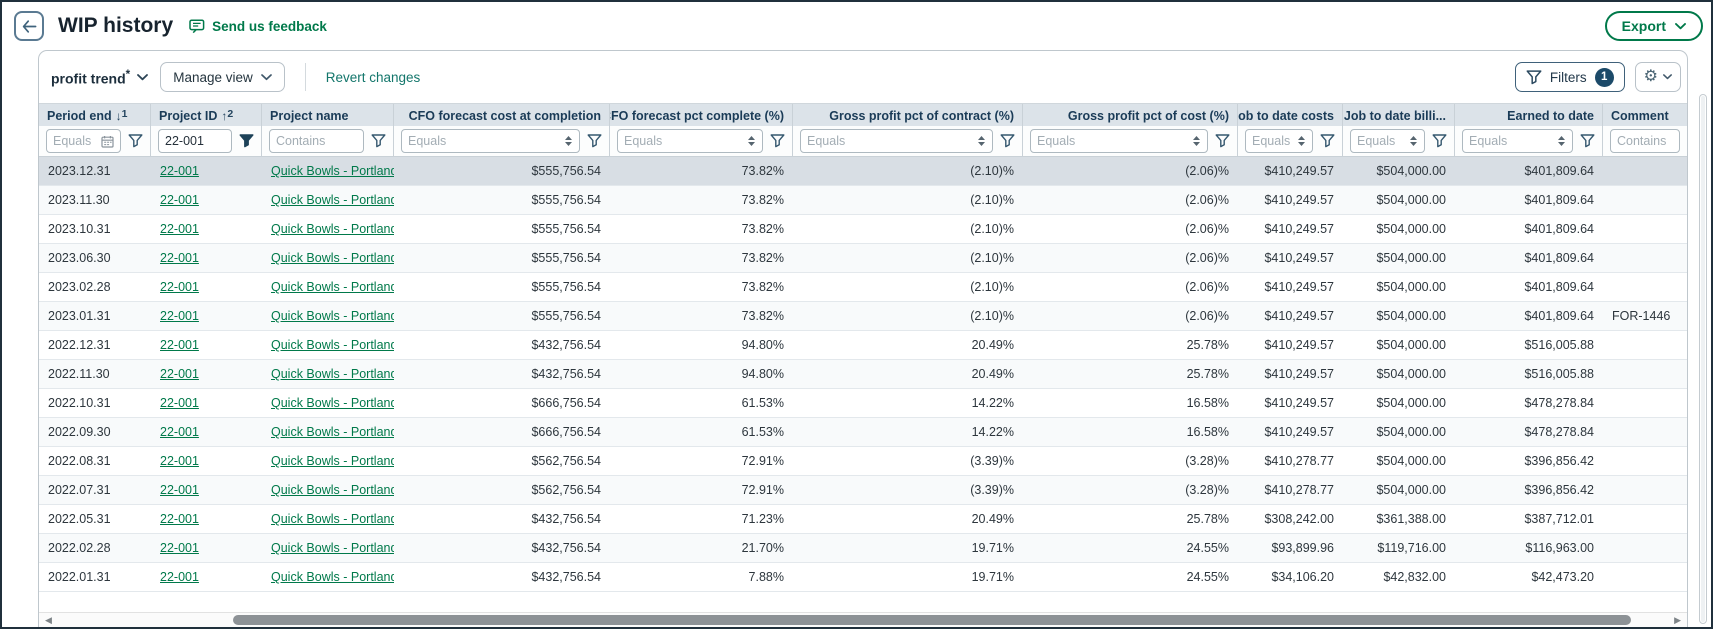  What do you see at coordinates (1528, 115) in the screenshot?
I see `column-header-earned-to-date: Earned to date` at bounding box center [1528, 115].